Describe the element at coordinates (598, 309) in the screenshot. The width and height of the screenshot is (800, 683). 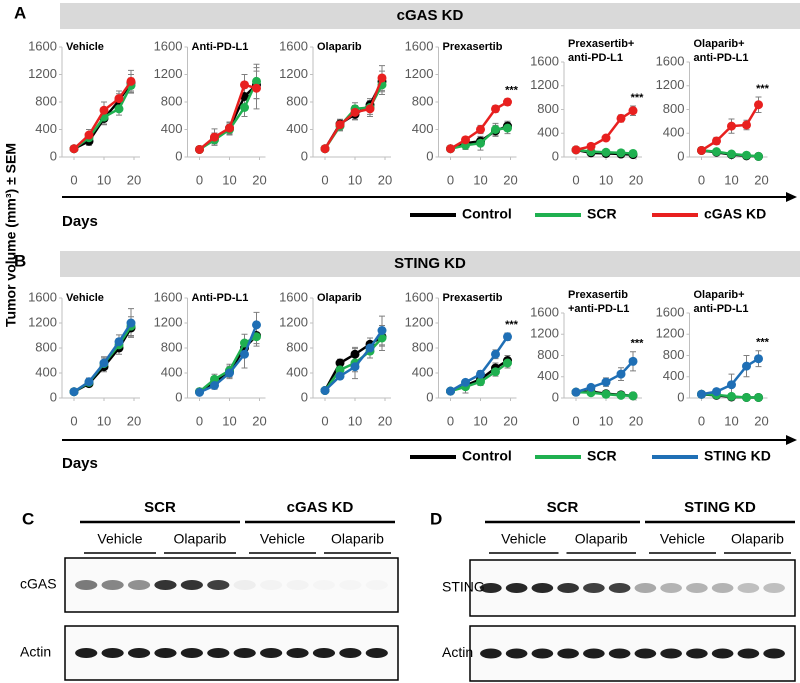
I see `chart-title: +anti-PD-L1` at that location.